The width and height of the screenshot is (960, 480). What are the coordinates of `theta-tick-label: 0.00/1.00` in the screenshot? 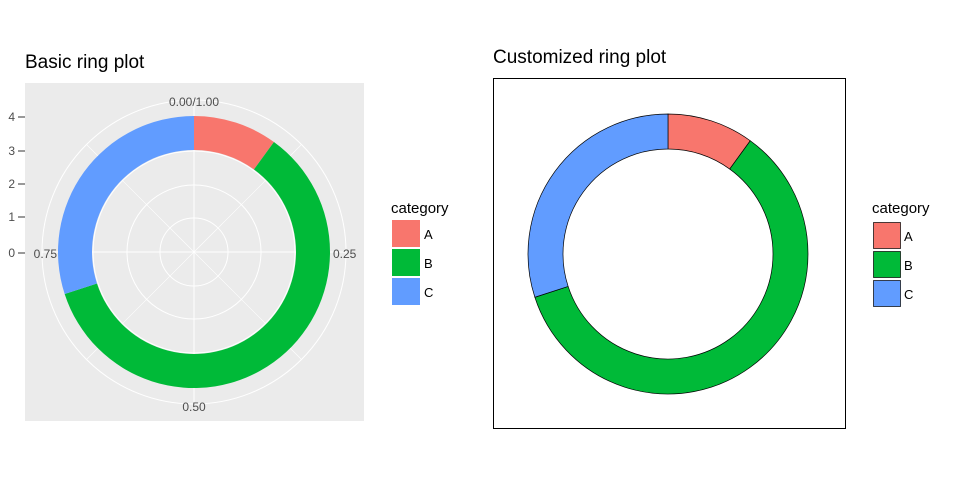 It's located at (194, 102).